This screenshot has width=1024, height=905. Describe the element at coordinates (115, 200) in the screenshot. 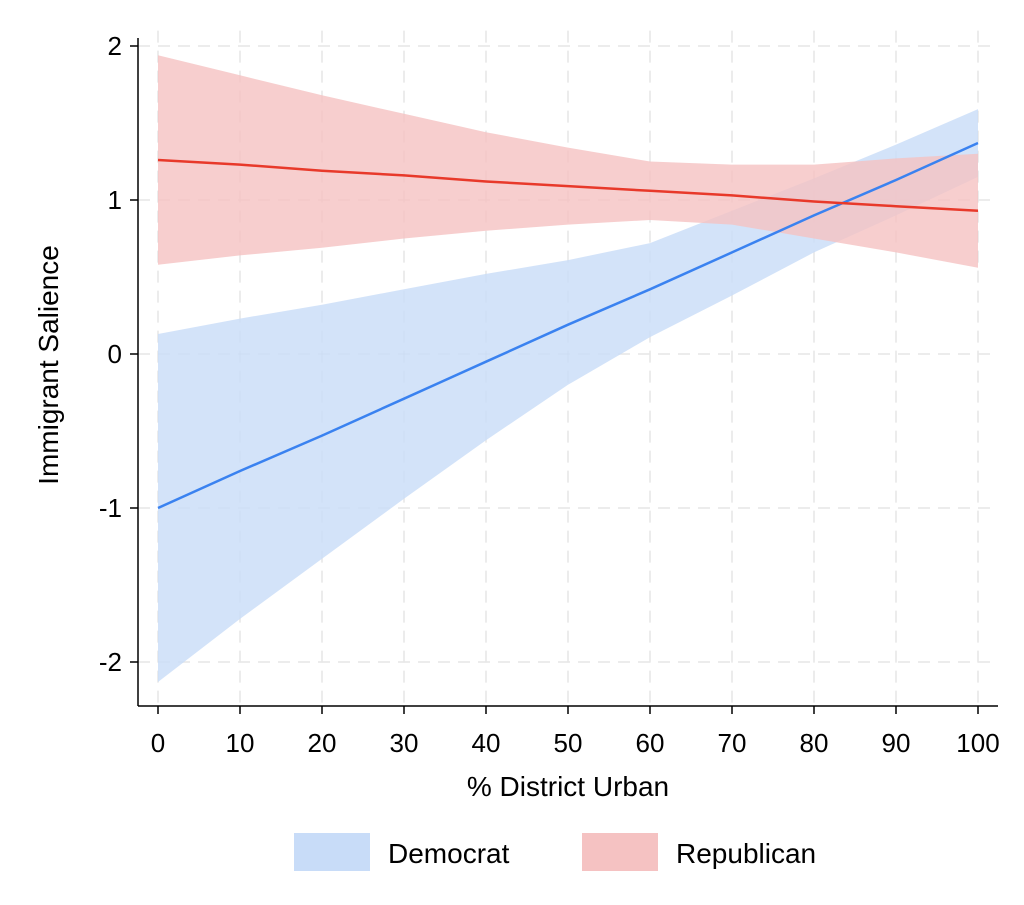

I see `y-tick-label: 1` at that location.